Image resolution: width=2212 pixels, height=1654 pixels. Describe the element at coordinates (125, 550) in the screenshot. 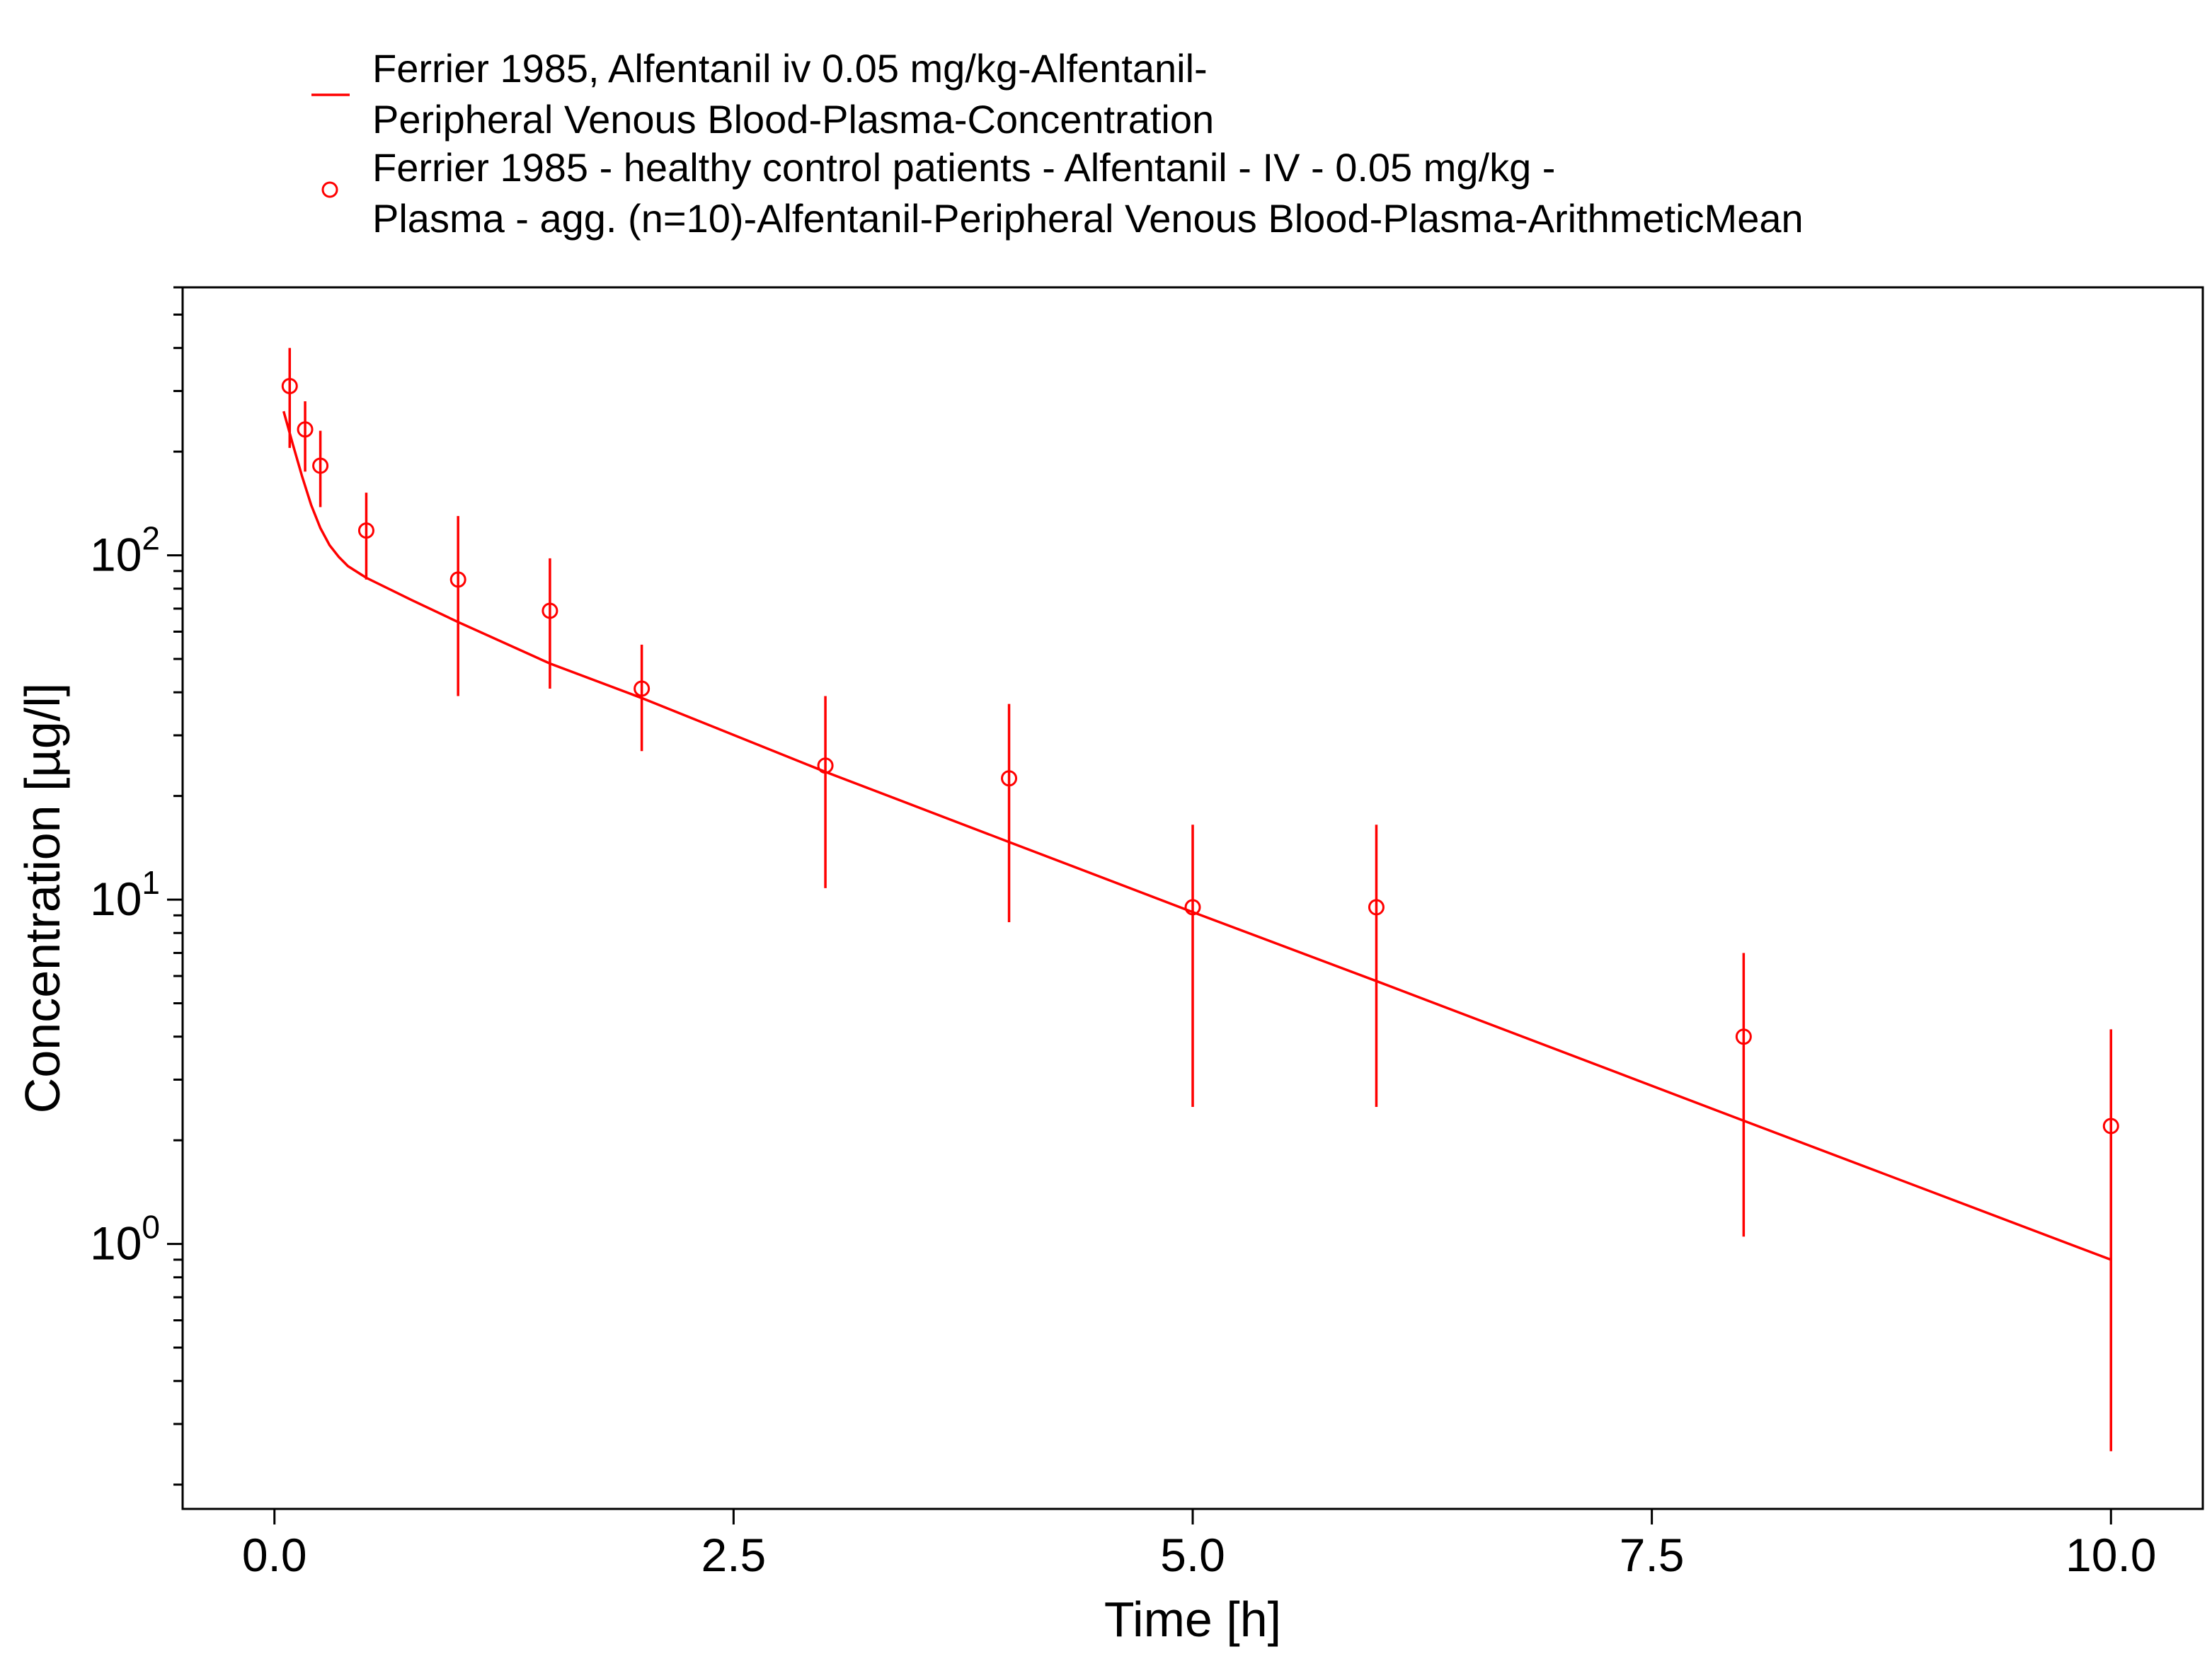

I see `y-tick-label: 10²` at that location.